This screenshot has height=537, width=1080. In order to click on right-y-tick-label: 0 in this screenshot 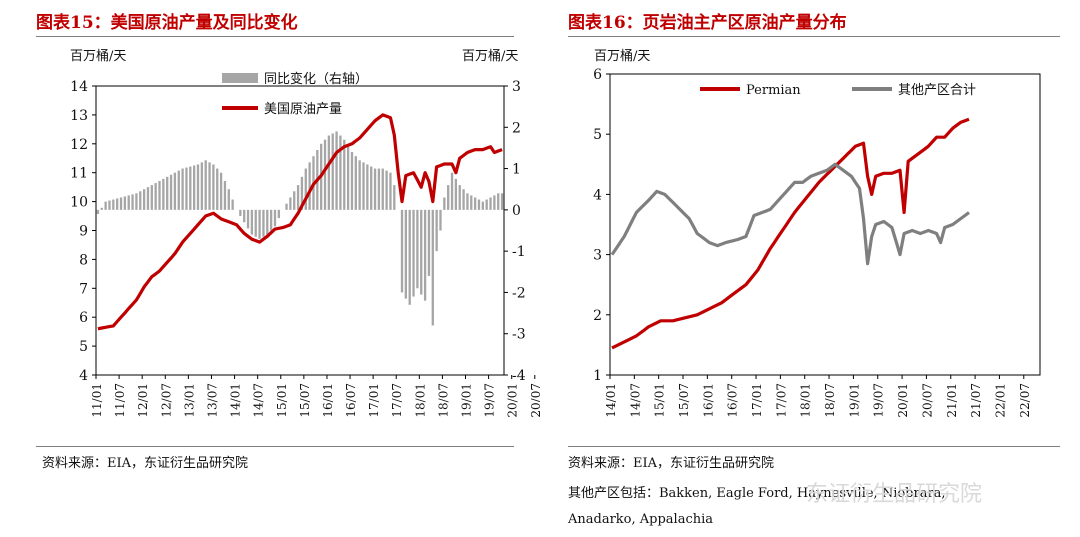, I will do `click(516, 211)`.